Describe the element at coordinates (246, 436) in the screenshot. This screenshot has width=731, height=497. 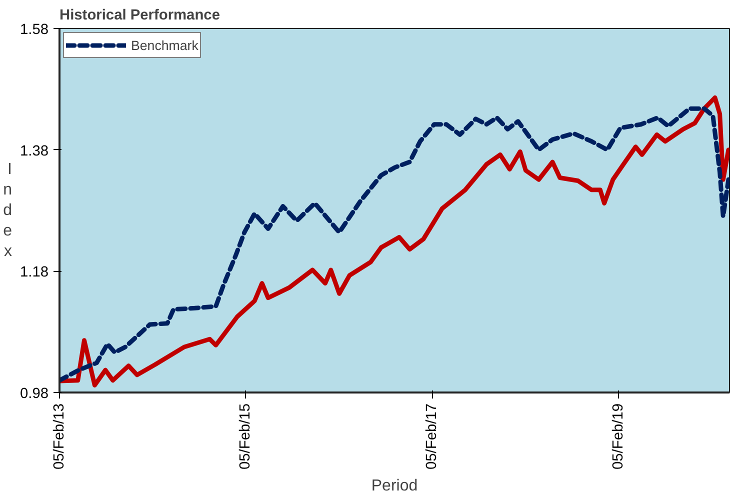
I see `x-tick-label: 05/Feb/15` at that location.